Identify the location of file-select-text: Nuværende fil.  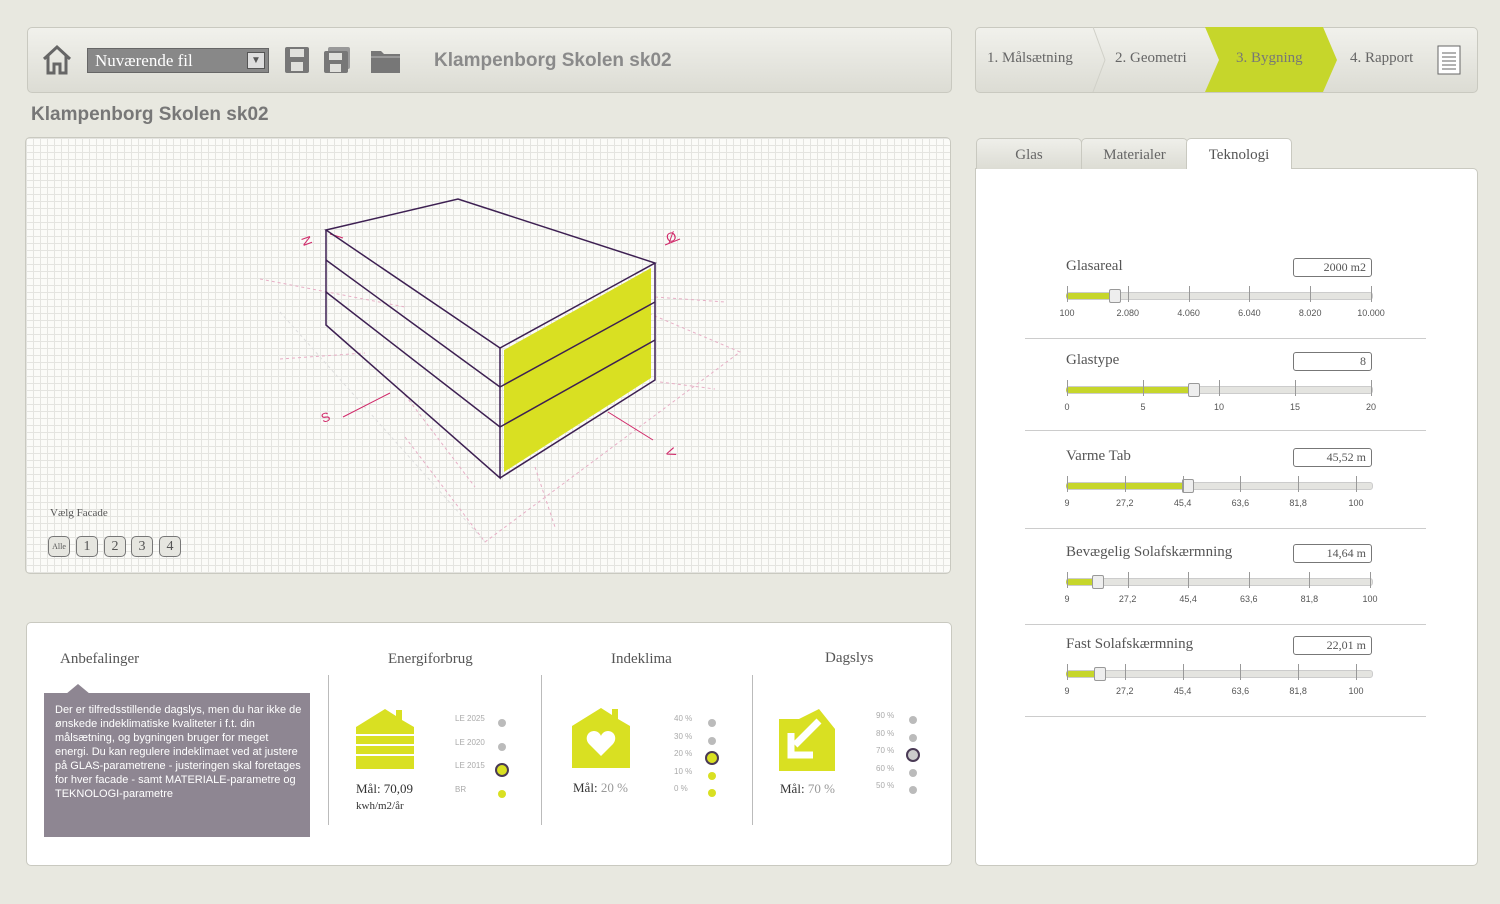
(144, 60).